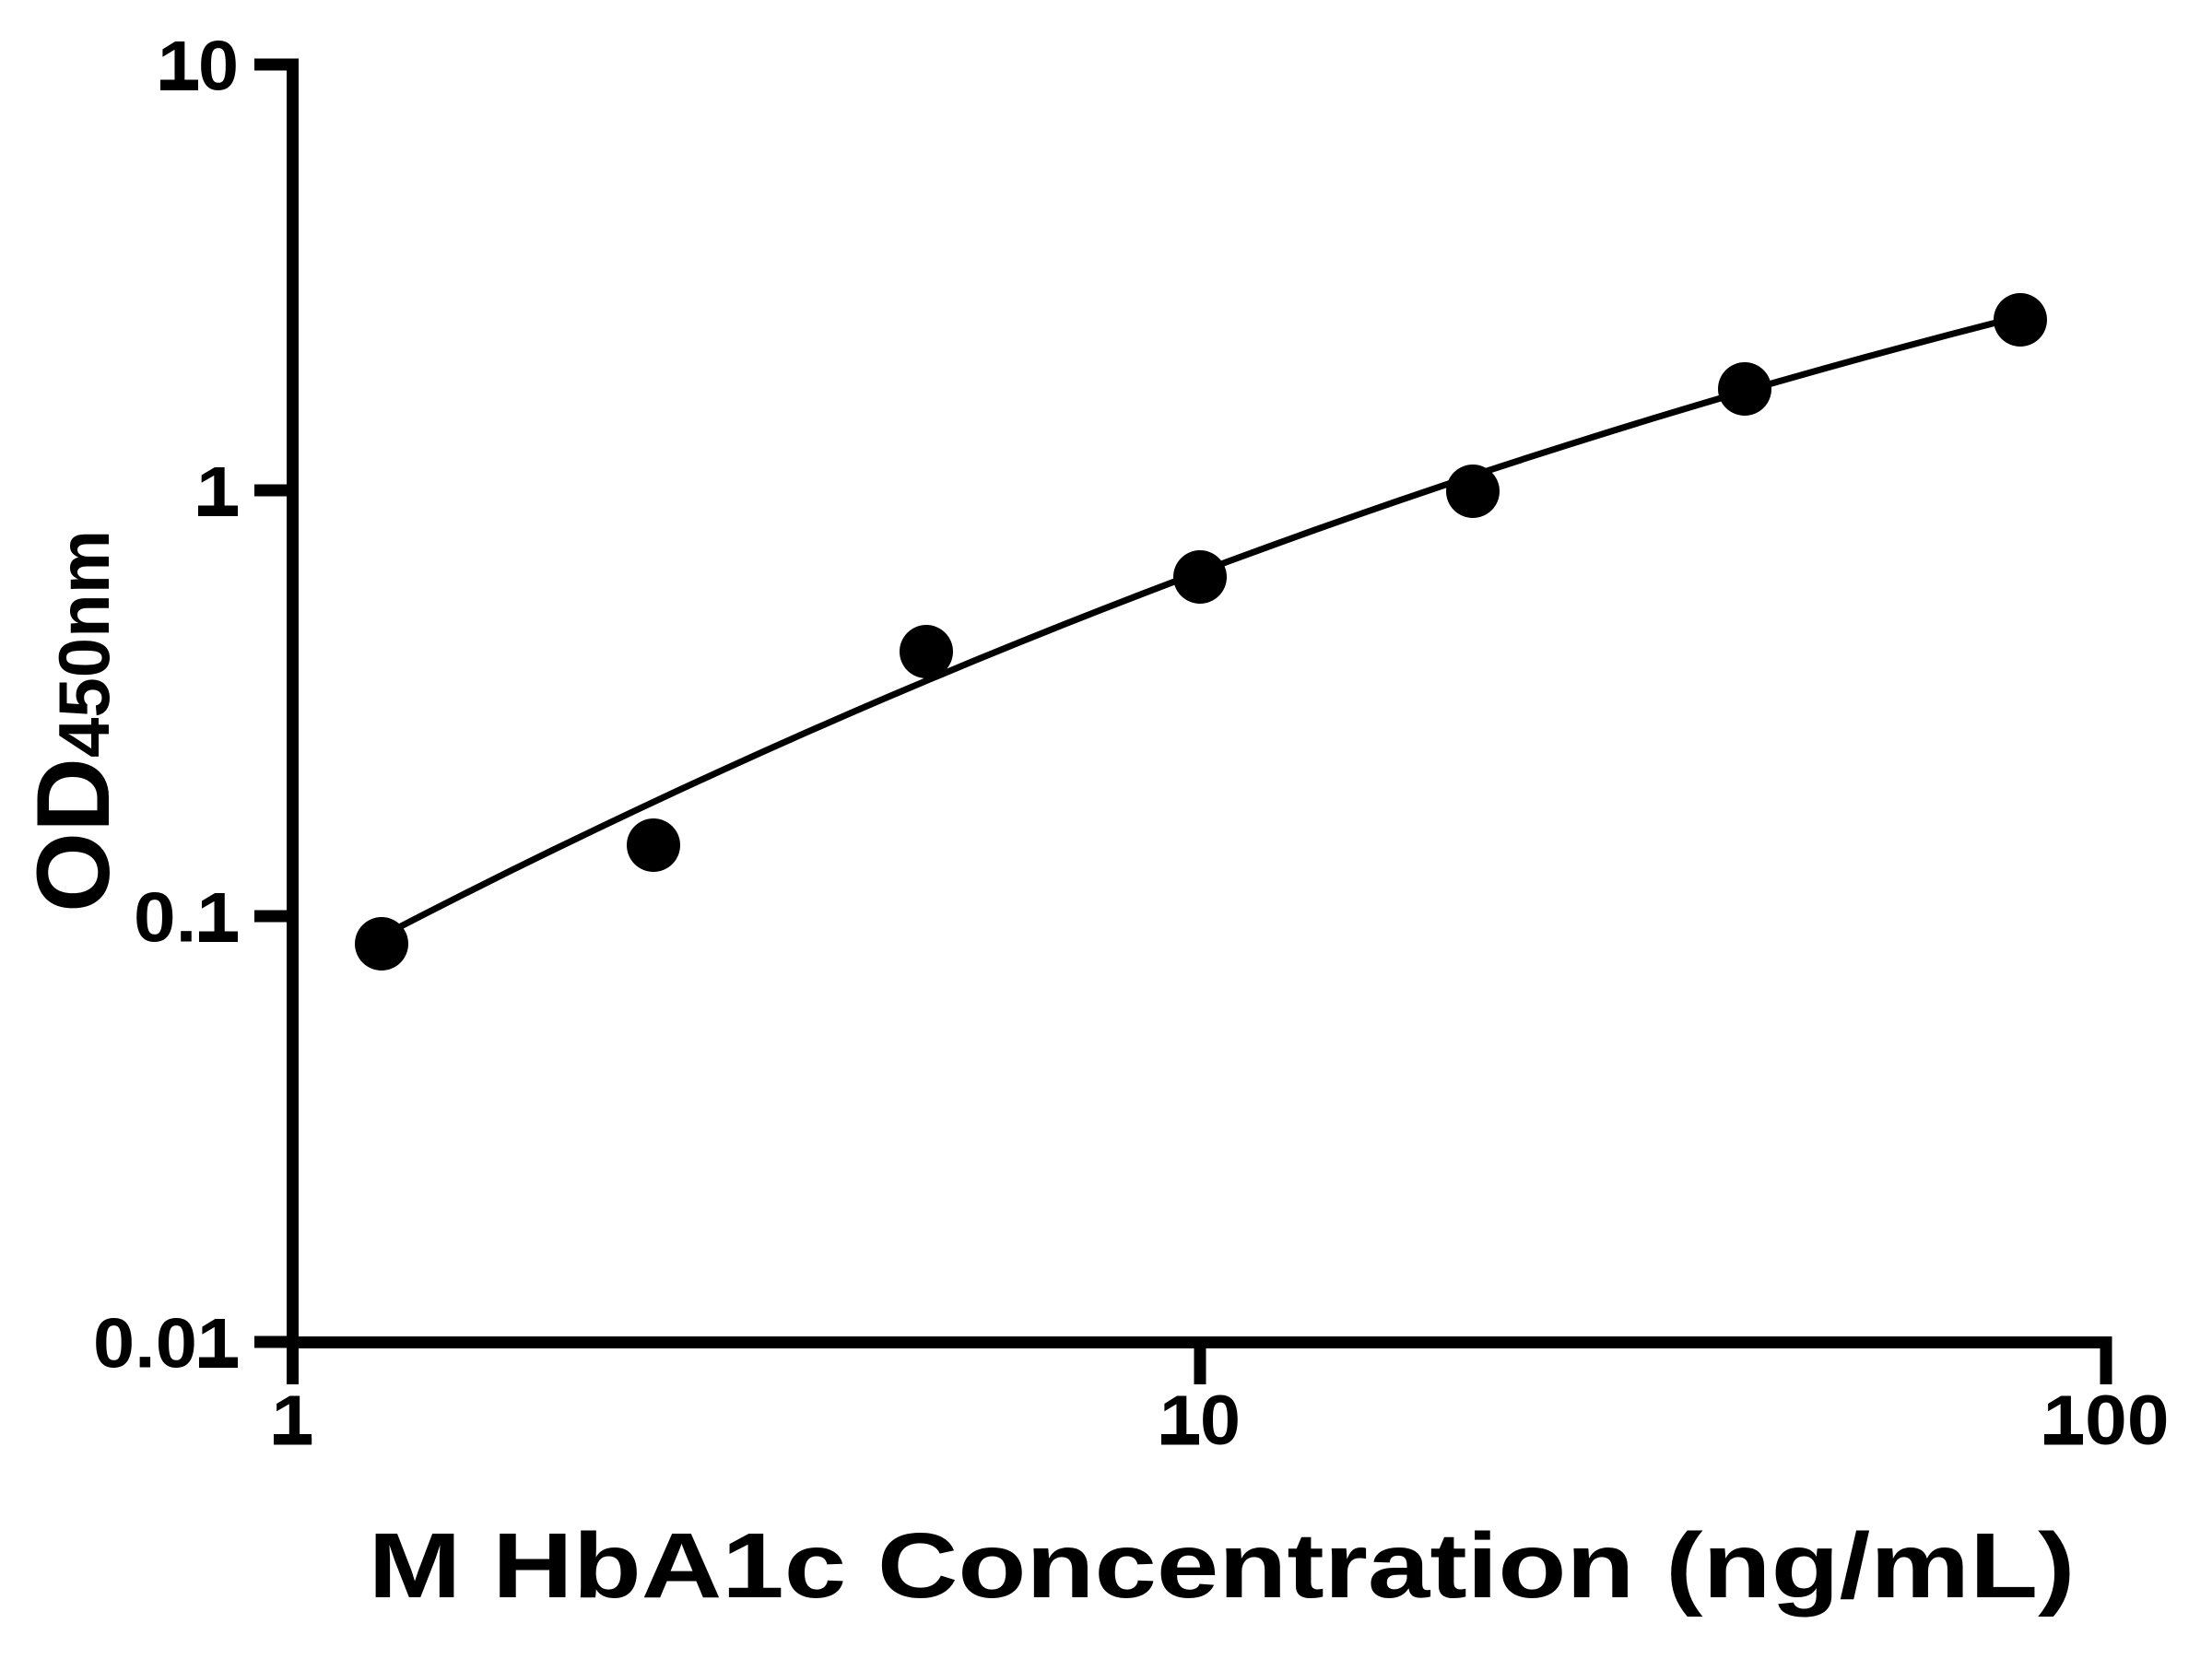 The image size is (2212, 1659). Describe the element at coordinates (186, 918) in the screenshot. I see `svg-text: 0.1` at that location.